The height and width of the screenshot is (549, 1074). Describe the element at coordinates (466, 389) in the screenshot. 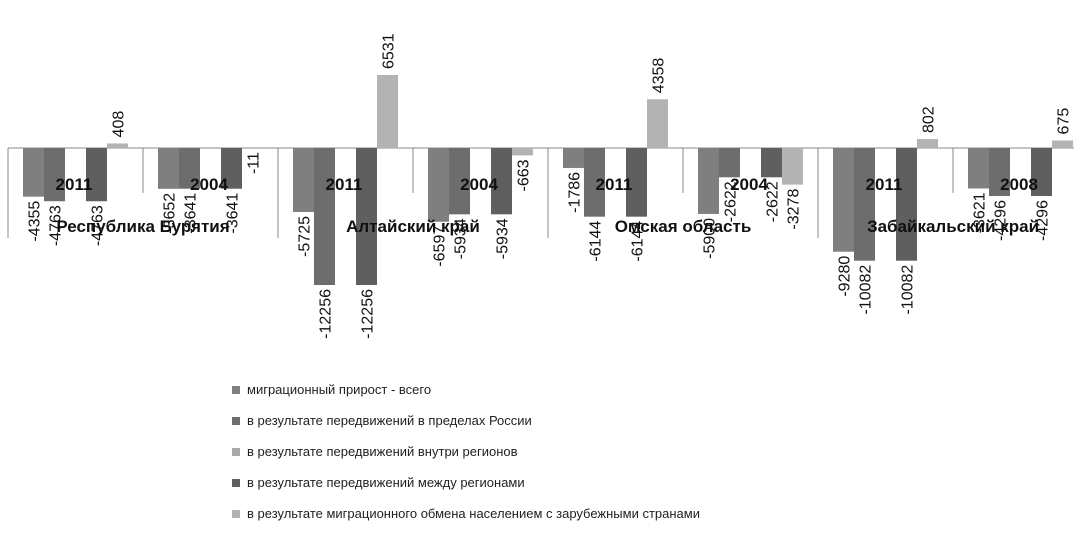

I see `legend-item: миграционный прирост - всего` at that location.